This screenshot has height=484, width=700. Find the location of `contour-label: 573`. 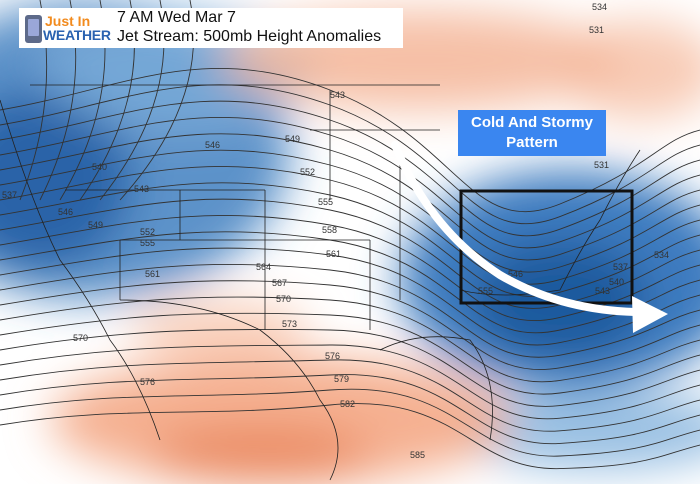

contour-label: 573 is located at coordinates (289, 324).